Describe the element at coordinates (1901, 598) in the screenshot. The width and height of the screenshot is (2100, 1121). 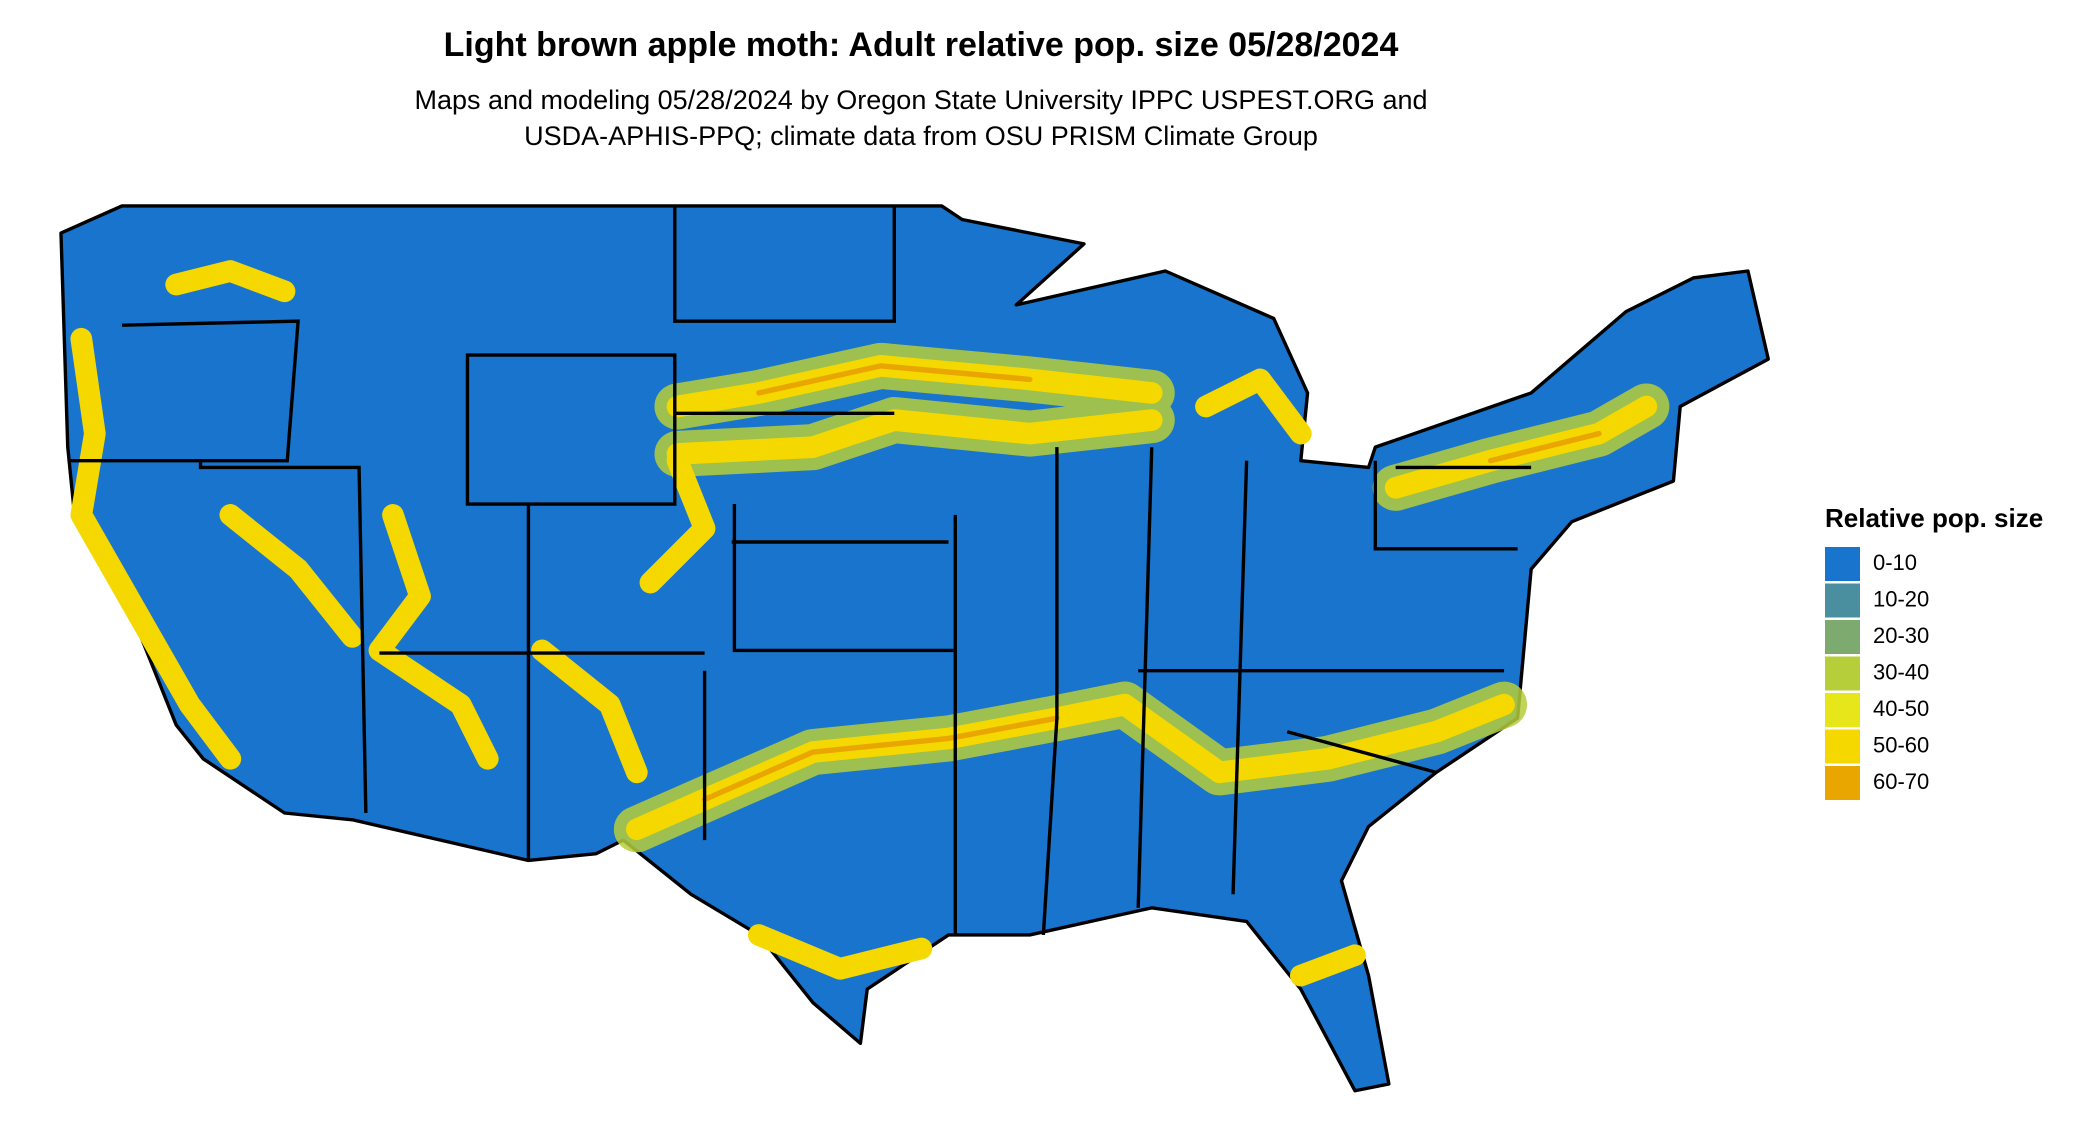
I see `legend-label: 10-20` at that location.